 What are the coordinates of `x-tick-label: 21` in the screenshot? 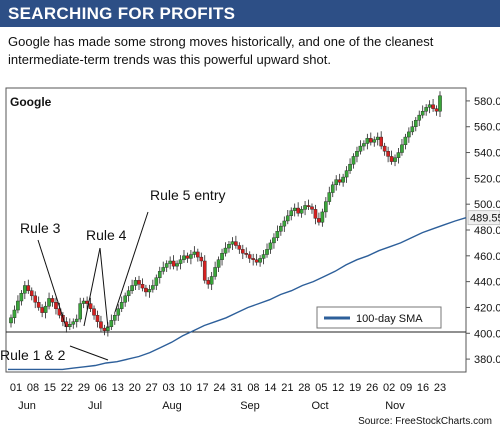 It's located at (287, 388).